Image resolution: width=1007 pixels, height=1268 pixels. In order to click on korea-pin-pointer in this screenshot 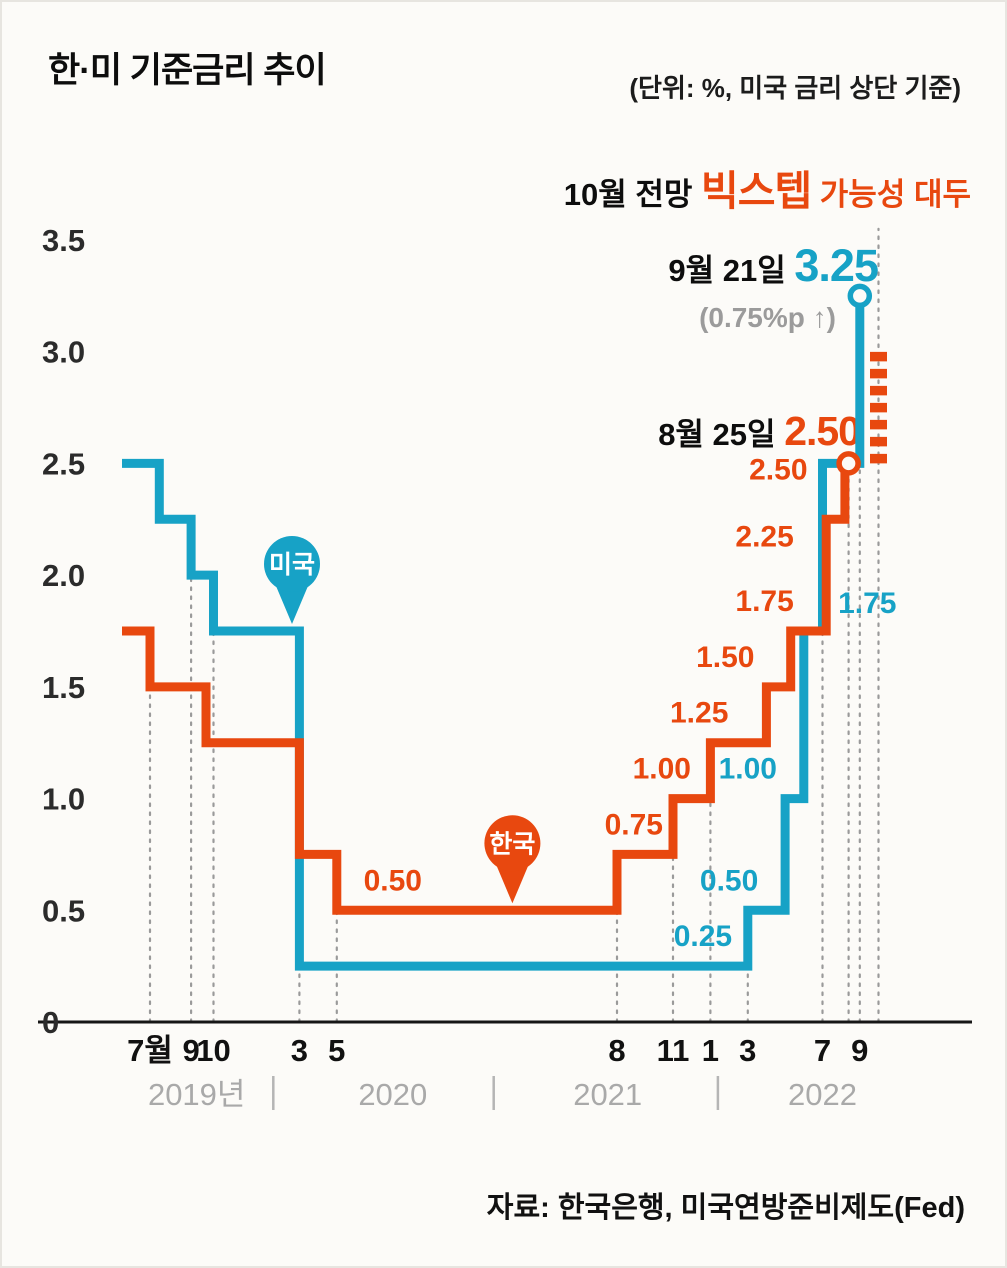, I will do `click(512, 884)`.